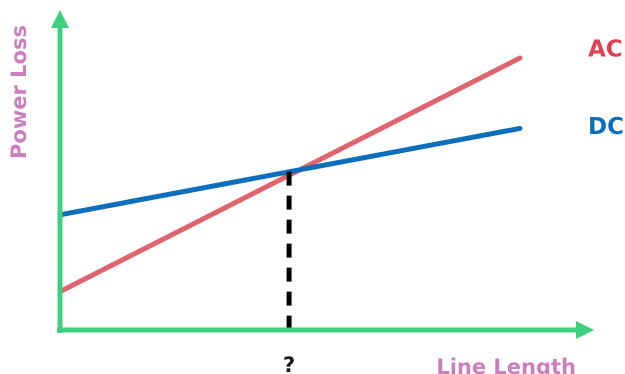 The image size is (625, 374). Describe the element at coordinates (506, 364) in the screenshot. I see `x-axis-label: Line Length` at that location.